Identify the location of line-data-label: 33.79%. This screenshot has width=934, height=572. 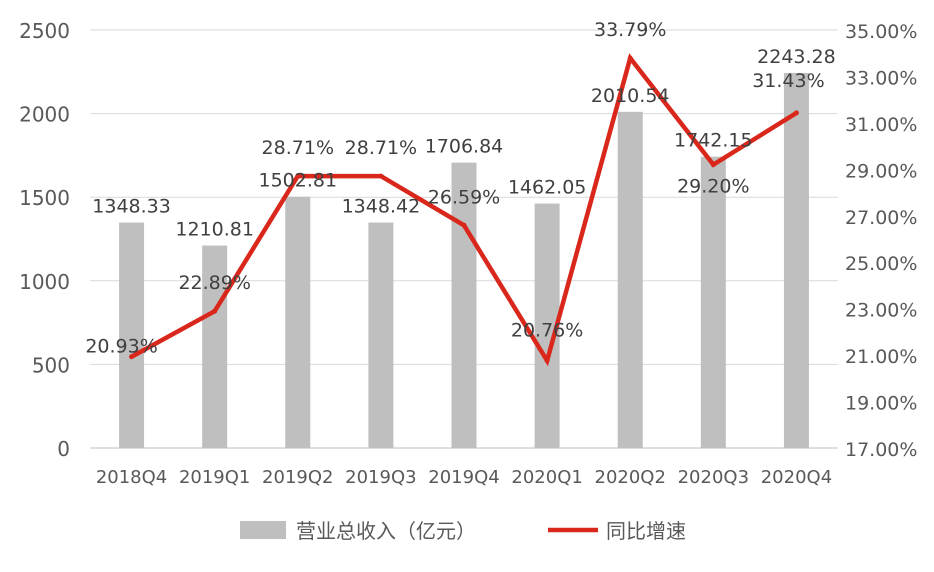
(630, 30).